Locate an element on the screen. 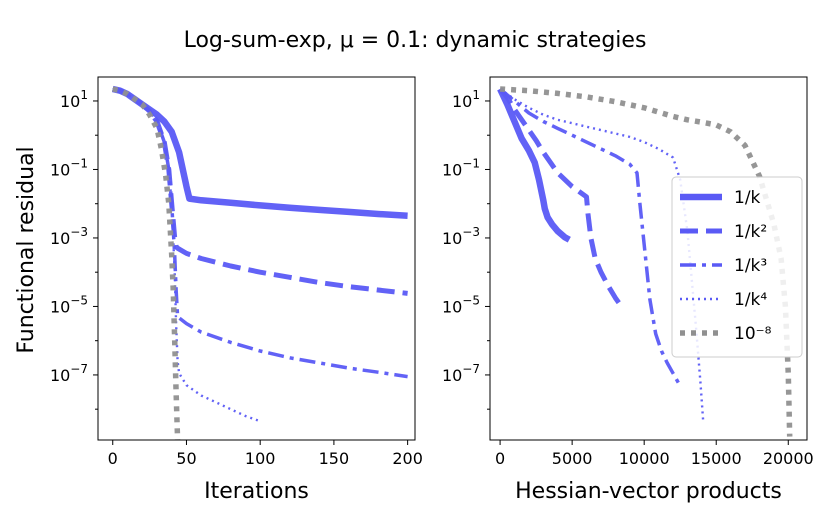  legend: 1/k 1/k² 1/k³ 1/k⁴ 10⁻⁸ is located at coordinates (737, 267).